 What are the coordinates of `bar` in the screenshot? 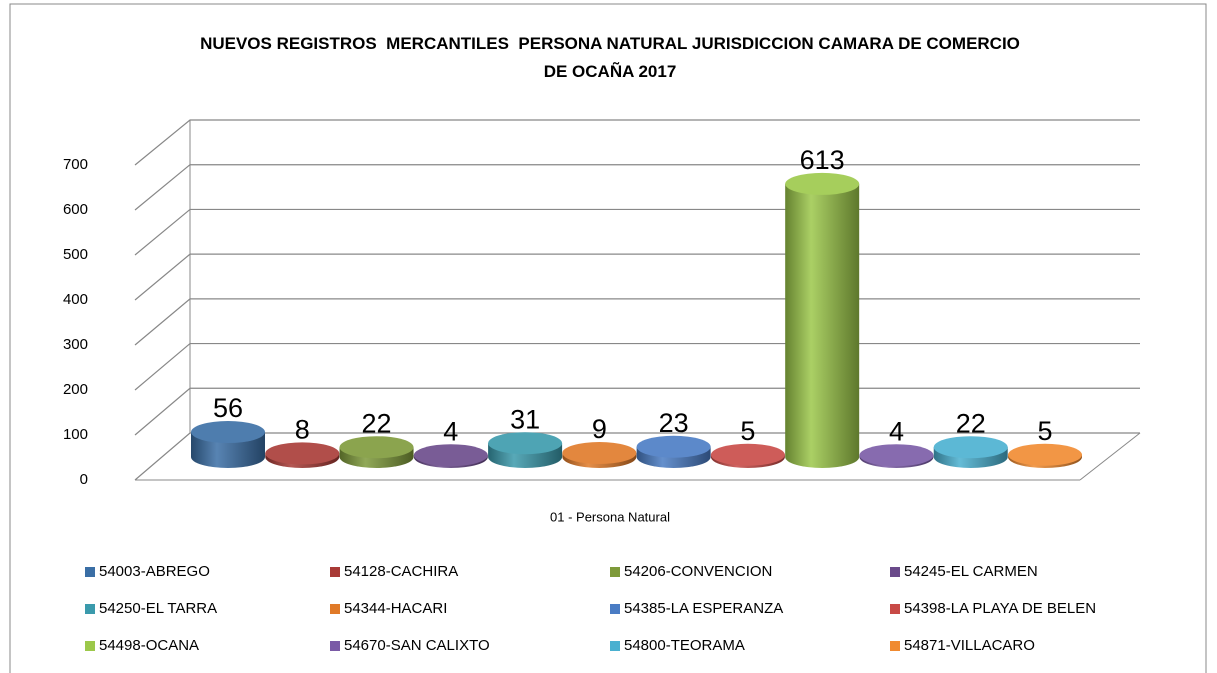 It's located at (822, 325).